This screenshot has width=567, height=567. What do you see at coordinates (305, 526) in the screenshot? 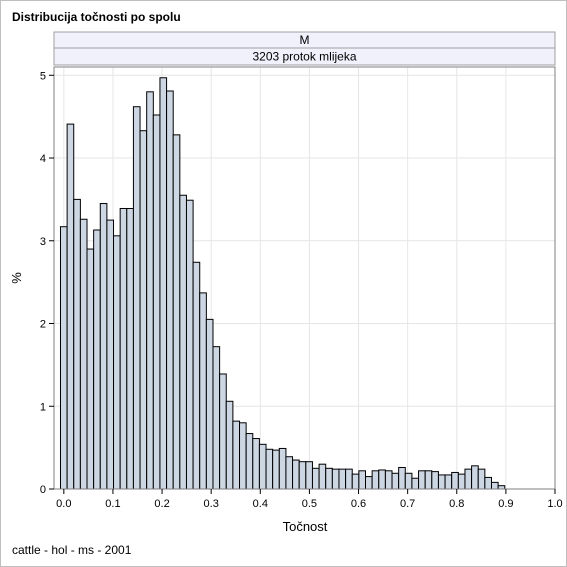
I see `x-axis-label: Točnost` at bounding box center [305, 526].